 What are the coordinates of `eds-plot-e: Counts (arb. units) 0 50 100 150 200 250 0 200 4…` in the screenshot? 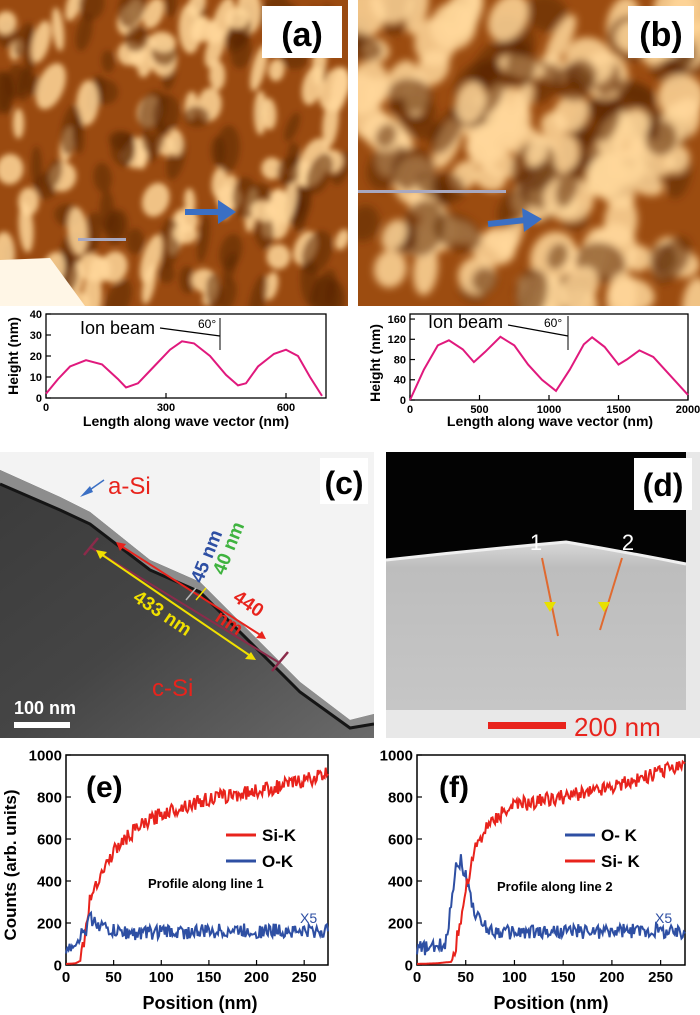 It's located at (165, 880).